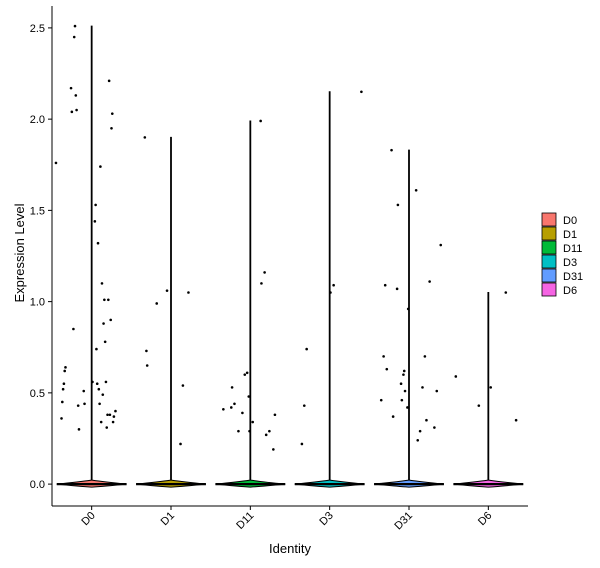 The height and width of the screenshot is (568, 600). Describe the element at coordinates (88, 519) in the screenshot. I see `x-tick-label: D0` at that location.